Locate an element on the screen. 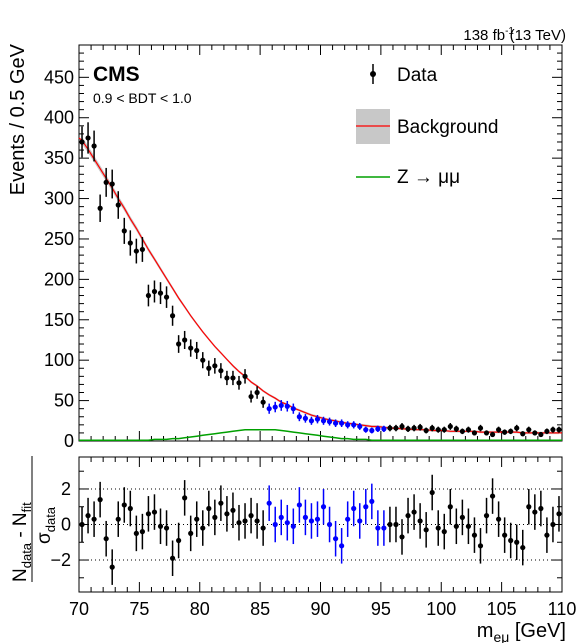 This screenshot has width=580, height=643. y-tick-label: 250 is located at coordinates (59, 239).